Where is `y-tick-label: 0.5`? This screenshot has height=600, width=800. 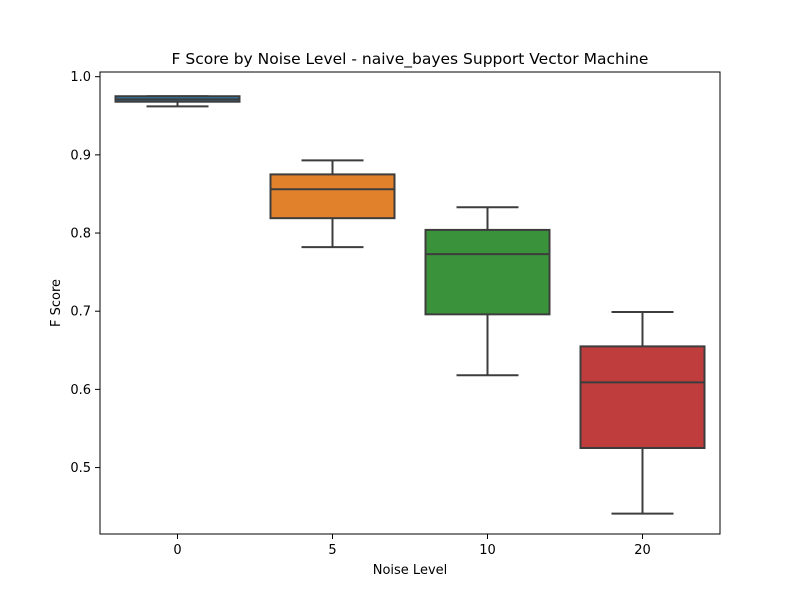
y-tick-label: 0.5 is located at coordinates (80, 468).